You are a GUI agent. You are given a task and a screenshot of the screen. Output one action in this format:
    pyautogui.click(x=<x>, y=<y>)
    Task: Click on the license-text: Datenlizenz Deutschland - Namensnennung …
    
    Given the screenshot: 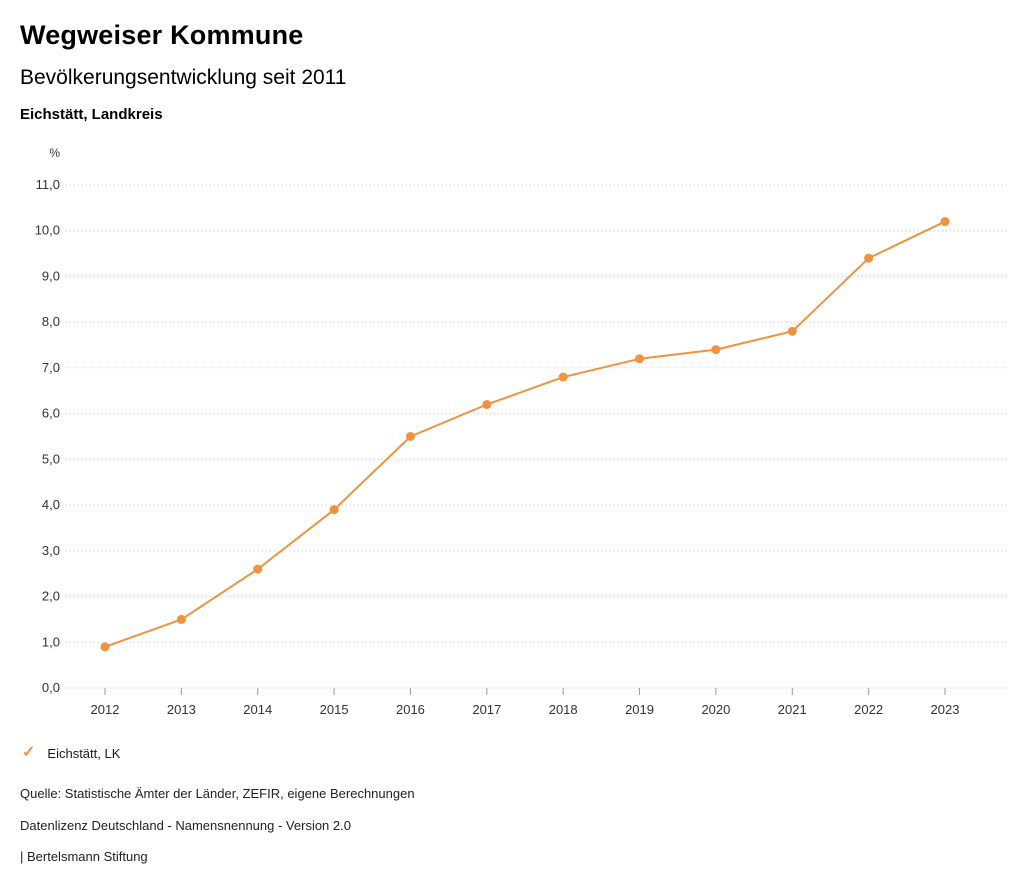 What is the action you would take?
    pyautogui.click(x=185, y=825)
    